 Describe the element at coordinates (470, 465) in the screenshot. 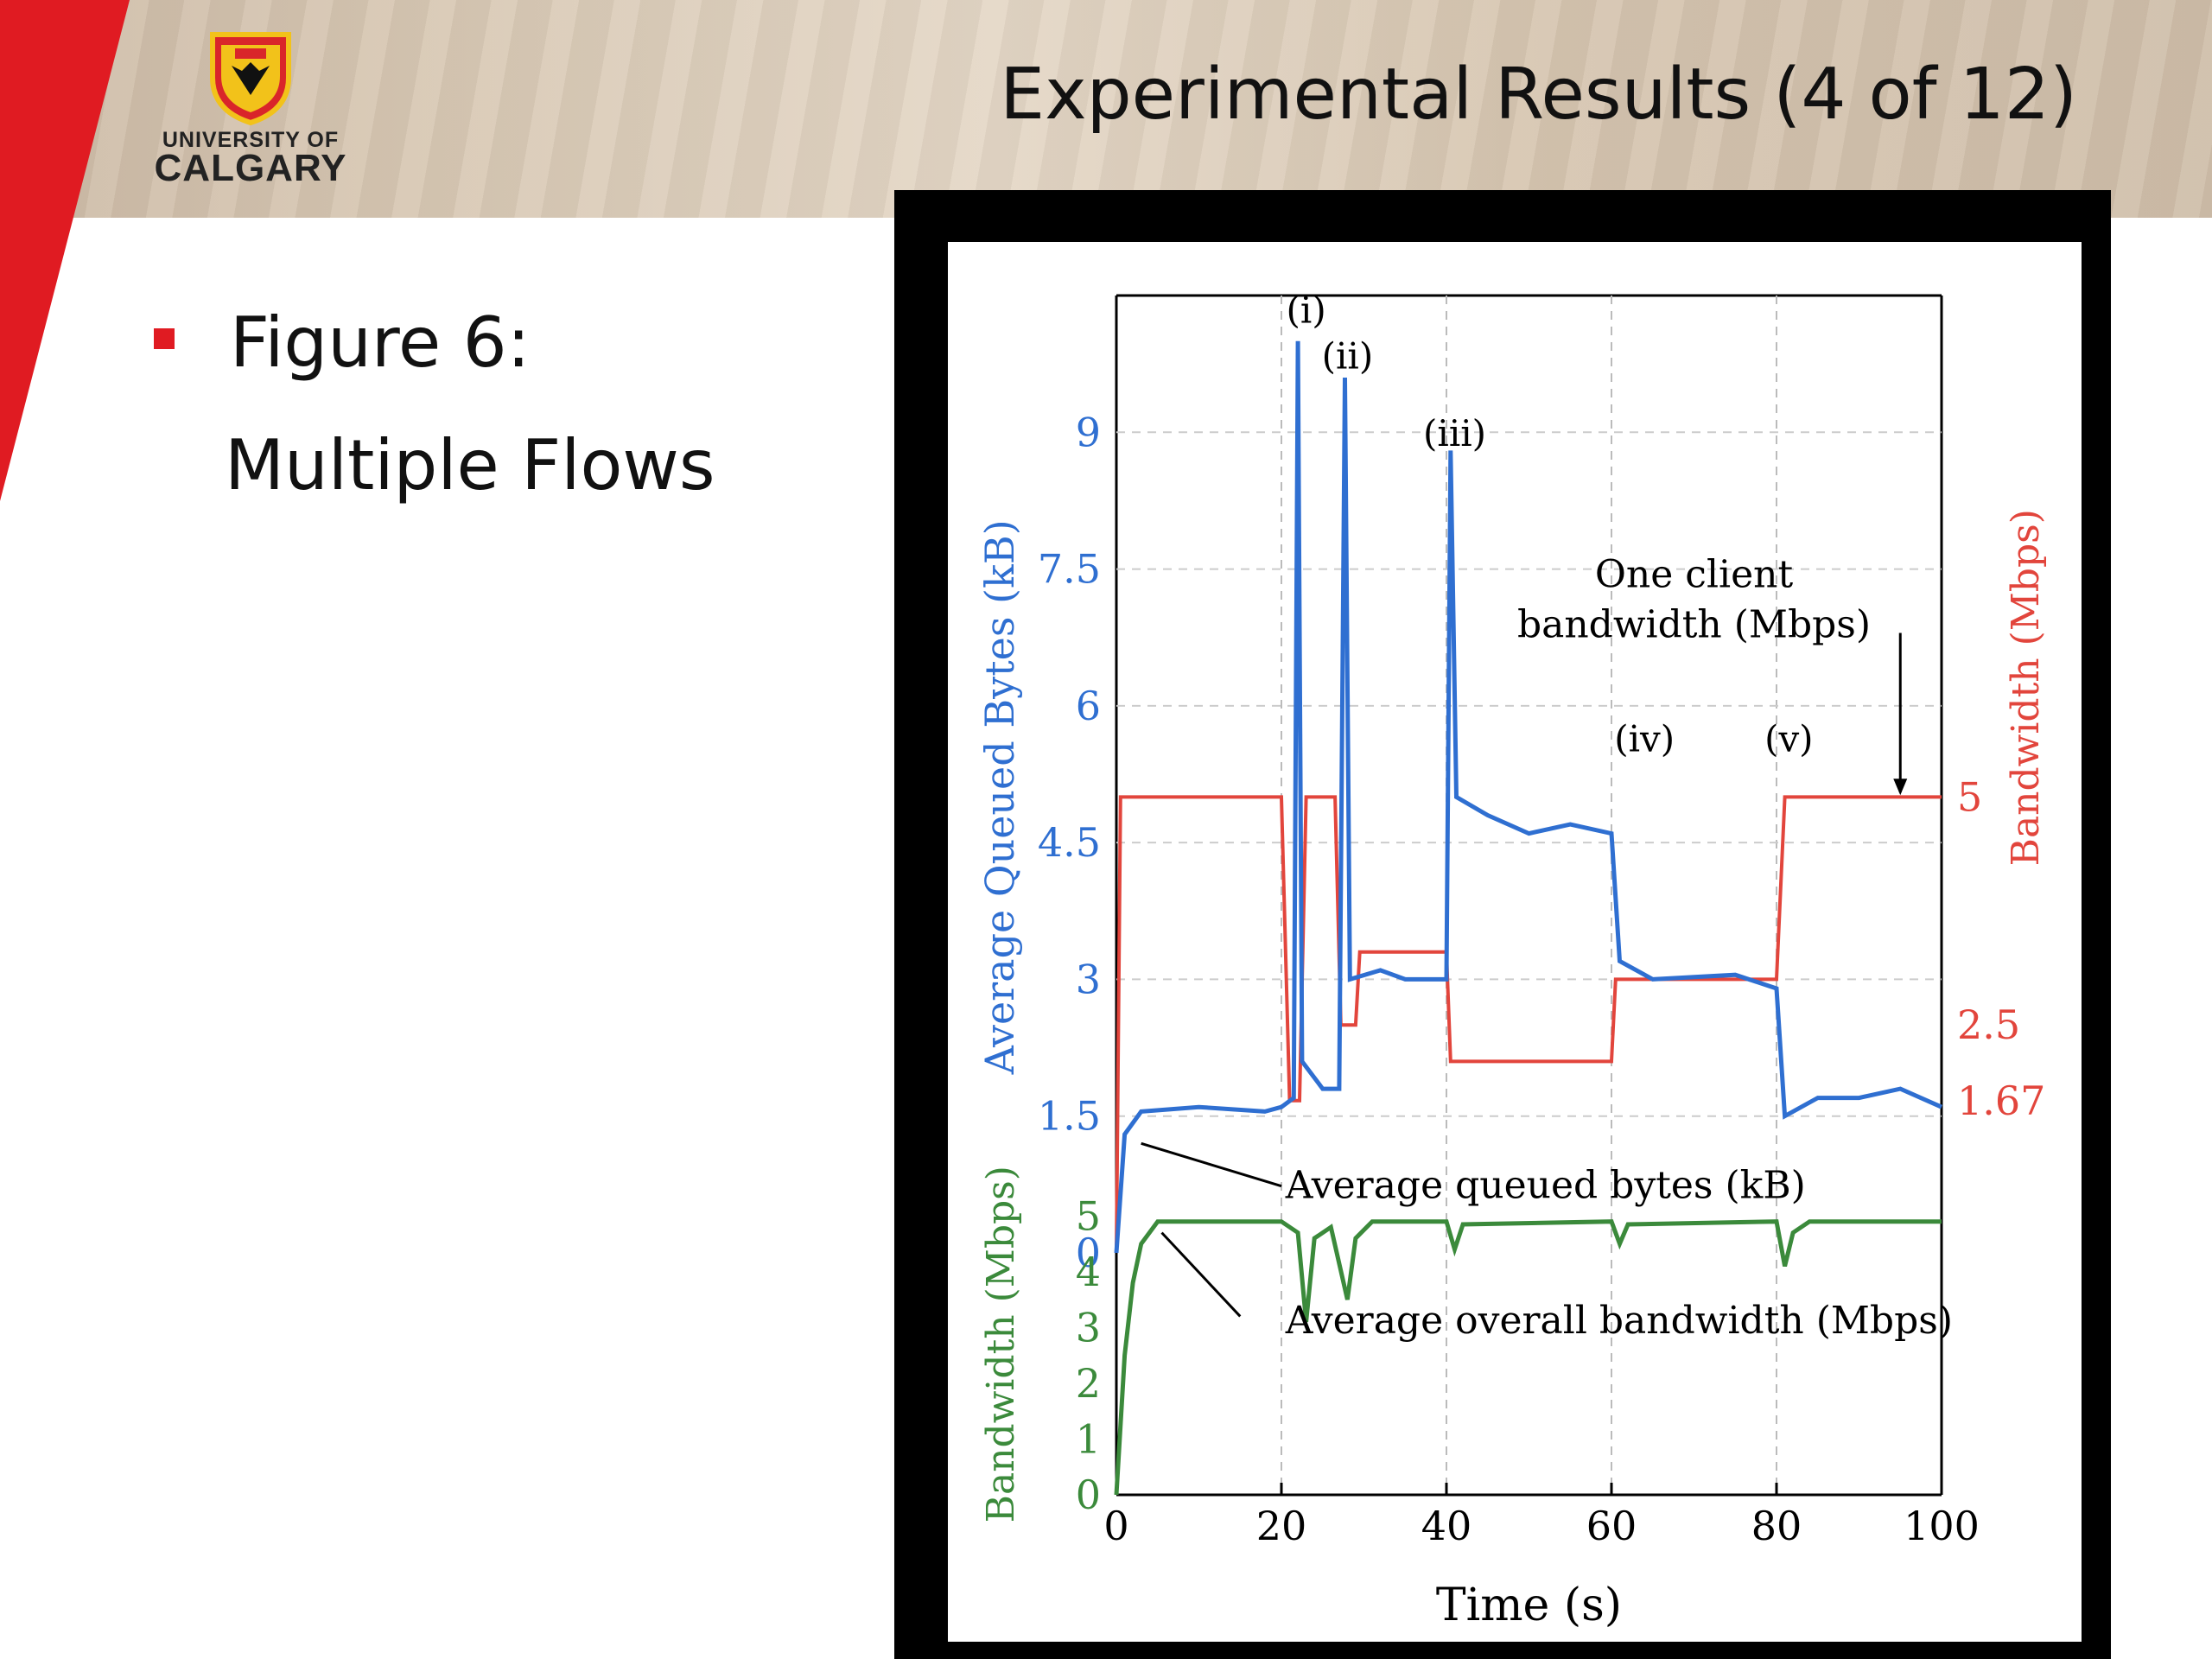

I see `bullet-text-line2: Multiple Flows` at that location.